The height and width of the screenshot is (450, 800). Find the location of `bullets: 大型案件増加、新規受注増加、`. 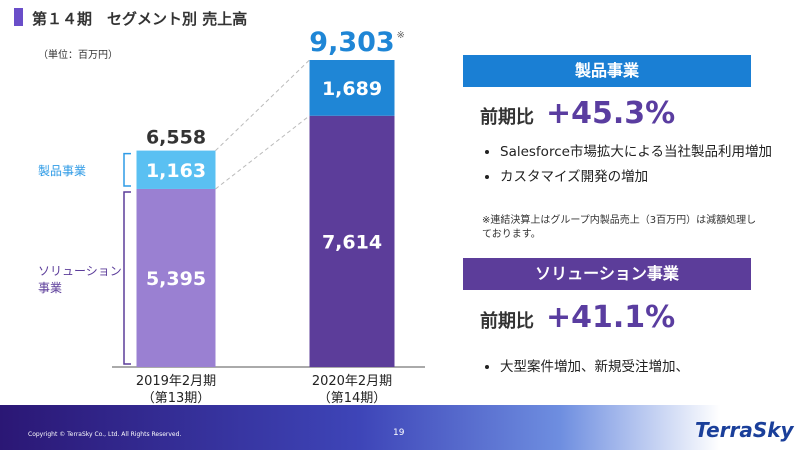

bullets: 大型案件増加、新規受注増加、 is located at coordinates (636, 370).